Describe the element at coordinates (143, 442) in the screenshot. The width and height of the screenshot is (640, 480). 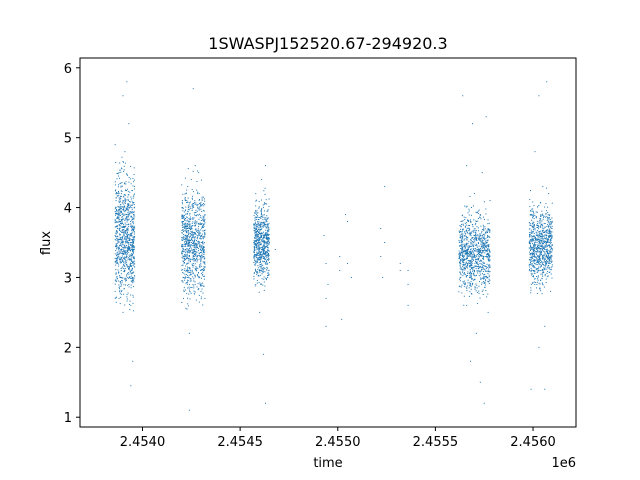
I see `x-tick-label: 2.4540` at that location.